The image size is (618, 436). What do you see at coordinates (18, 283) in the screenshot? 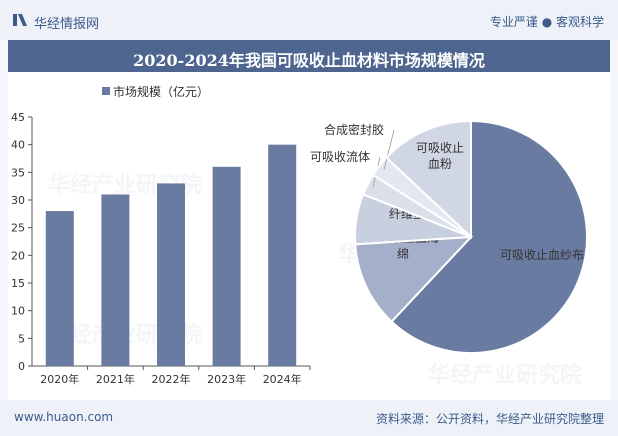
I see `y-tick-label: 15` at bounding box center [18, 283].